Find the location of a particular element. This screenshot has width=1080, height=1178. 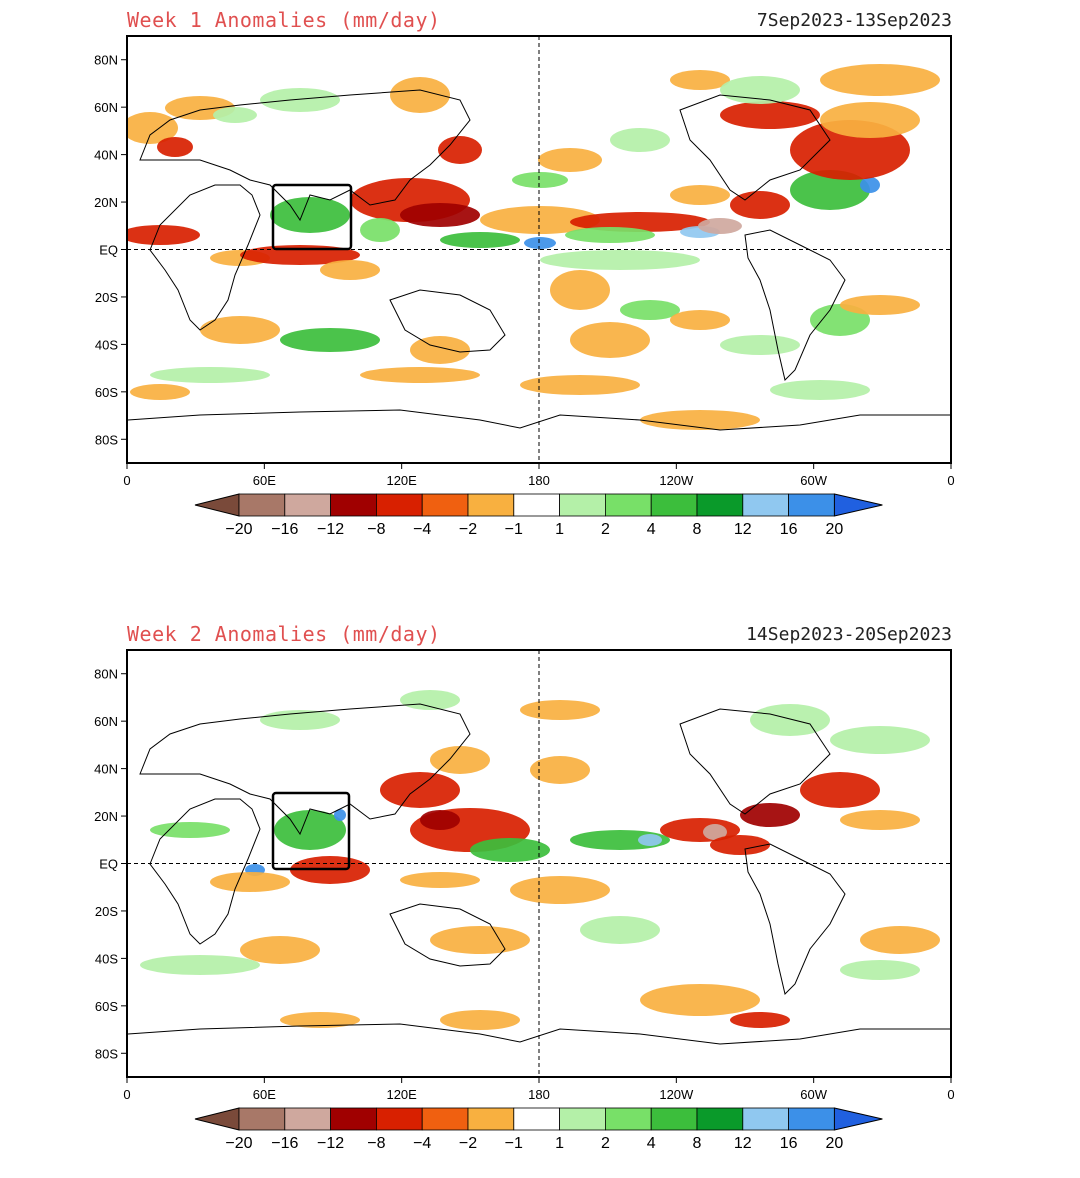

colorbar-label: 8 is located at coordinates (697, 1143).